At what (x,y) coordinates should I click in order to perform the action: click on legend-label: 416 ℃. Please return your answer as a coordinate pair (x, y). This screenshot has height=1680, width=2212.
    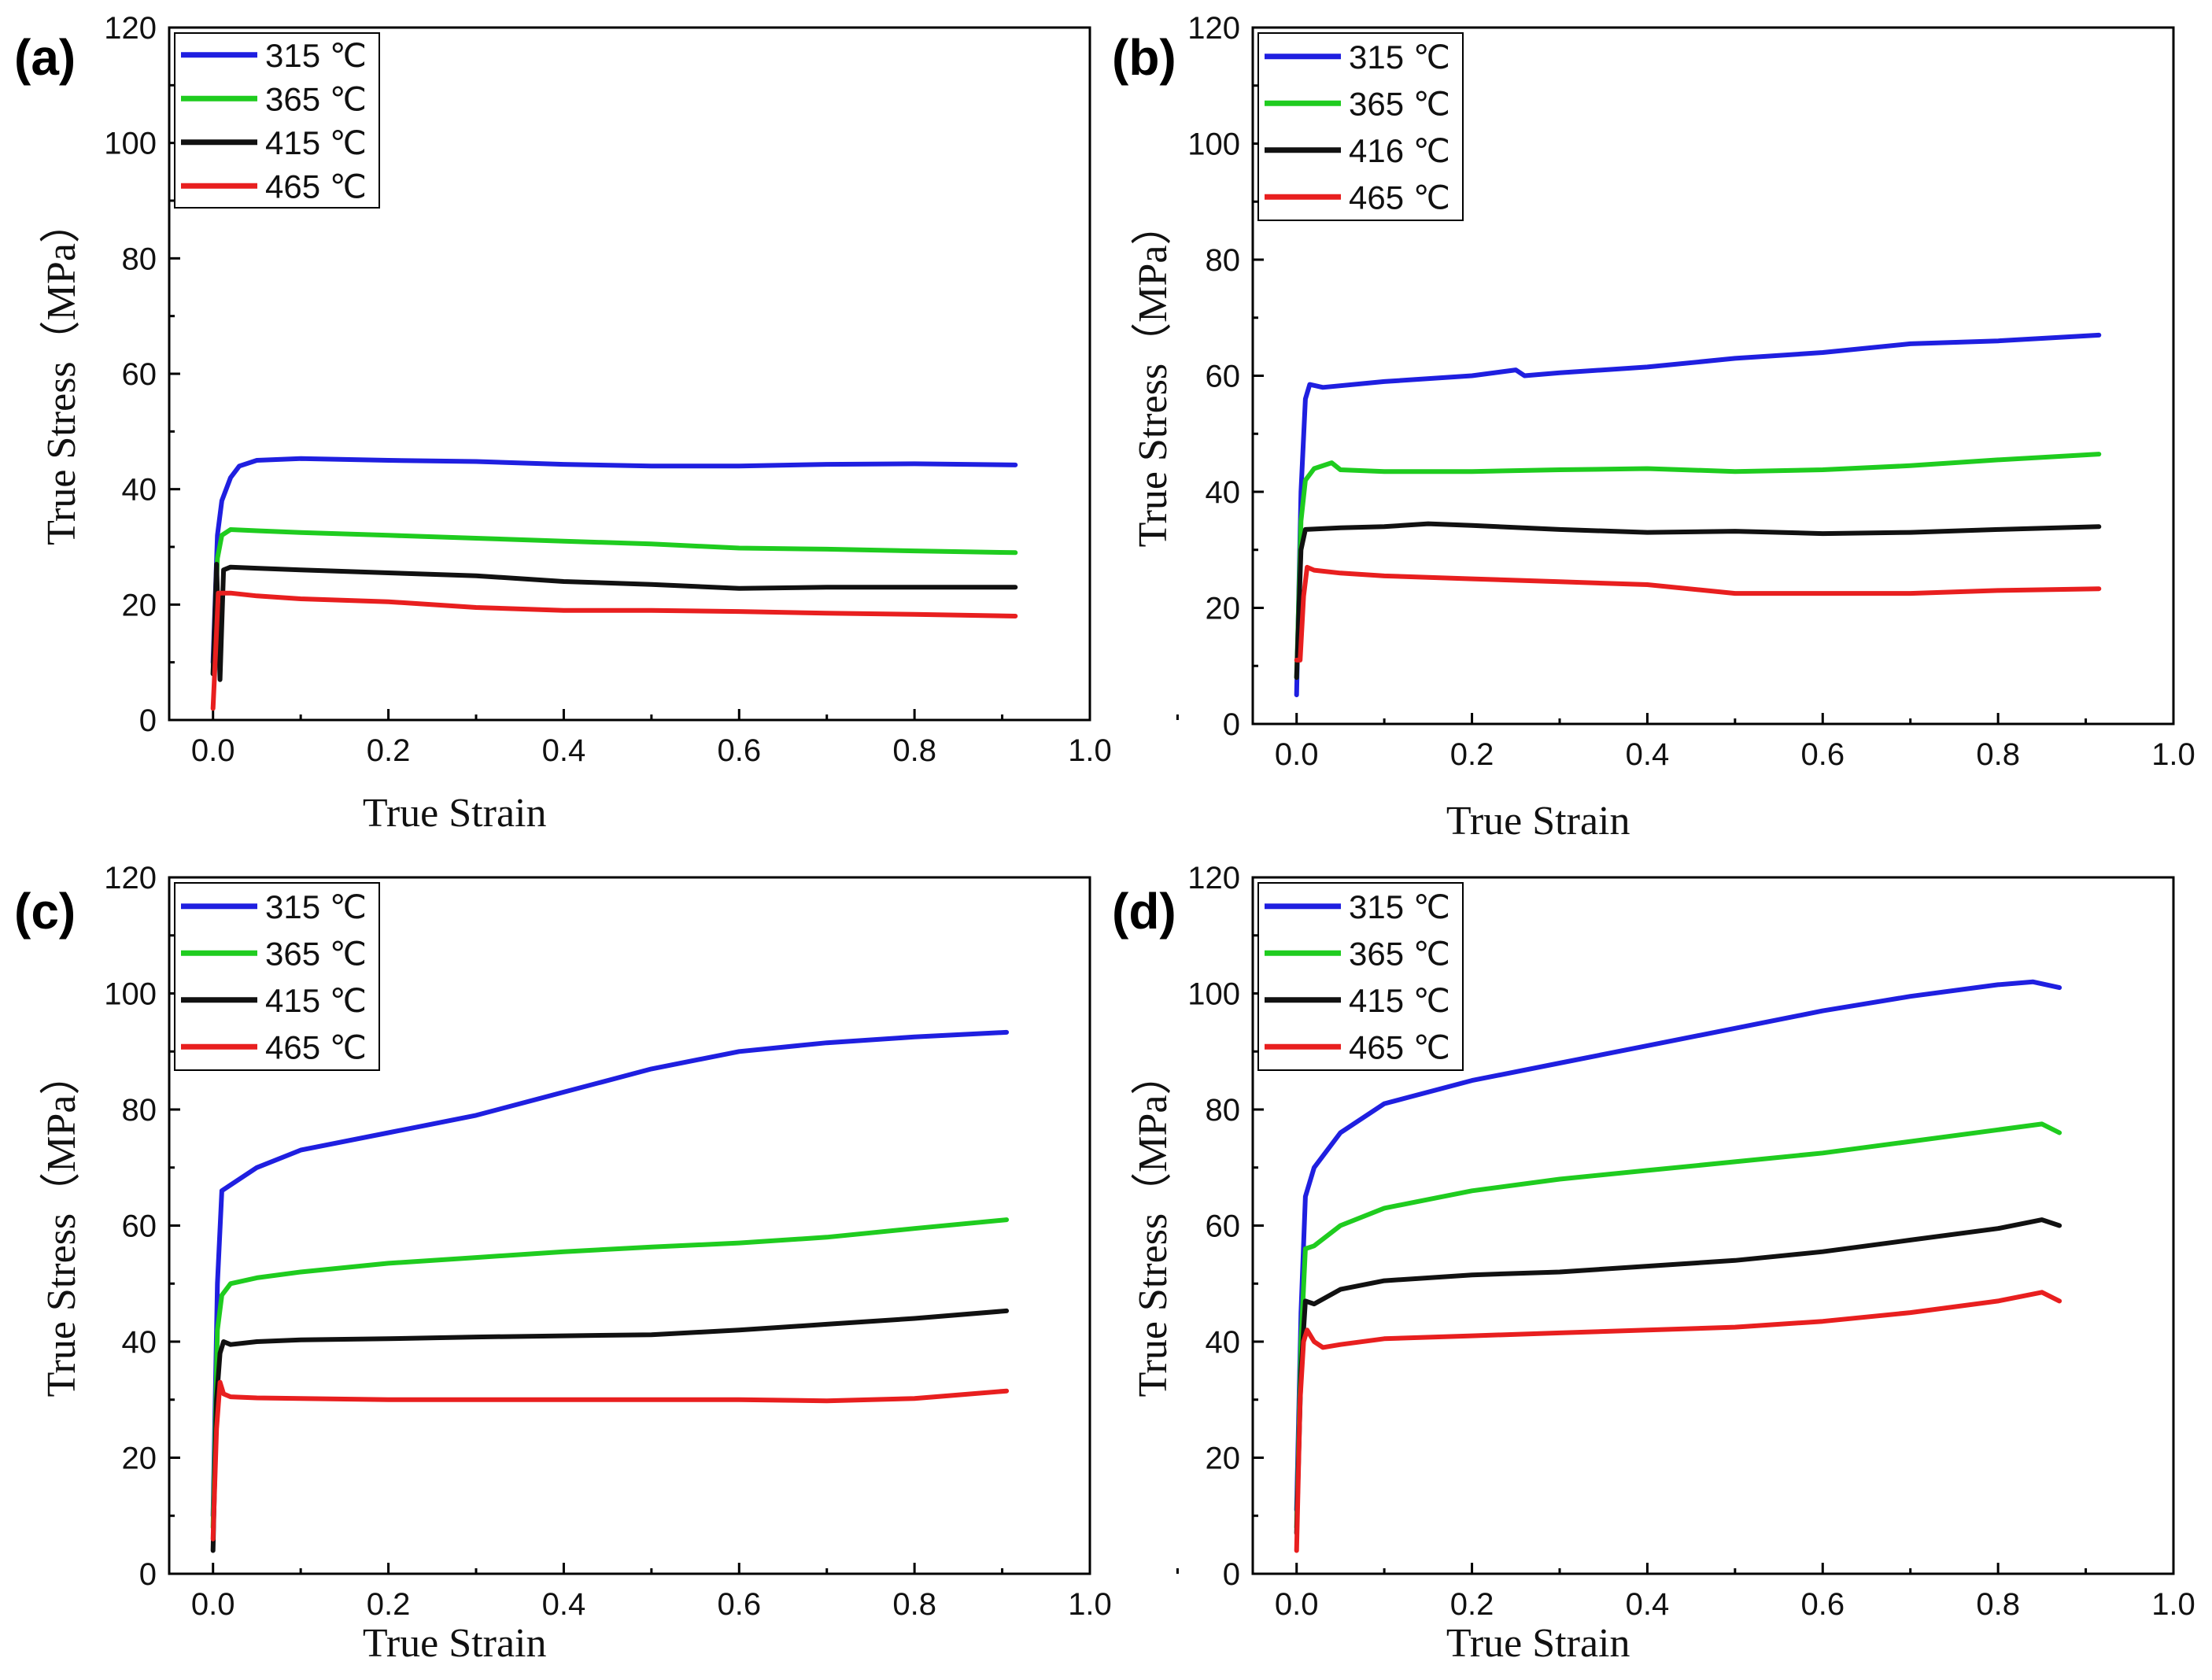
    Looking at the image, I should click on (1399, 150).